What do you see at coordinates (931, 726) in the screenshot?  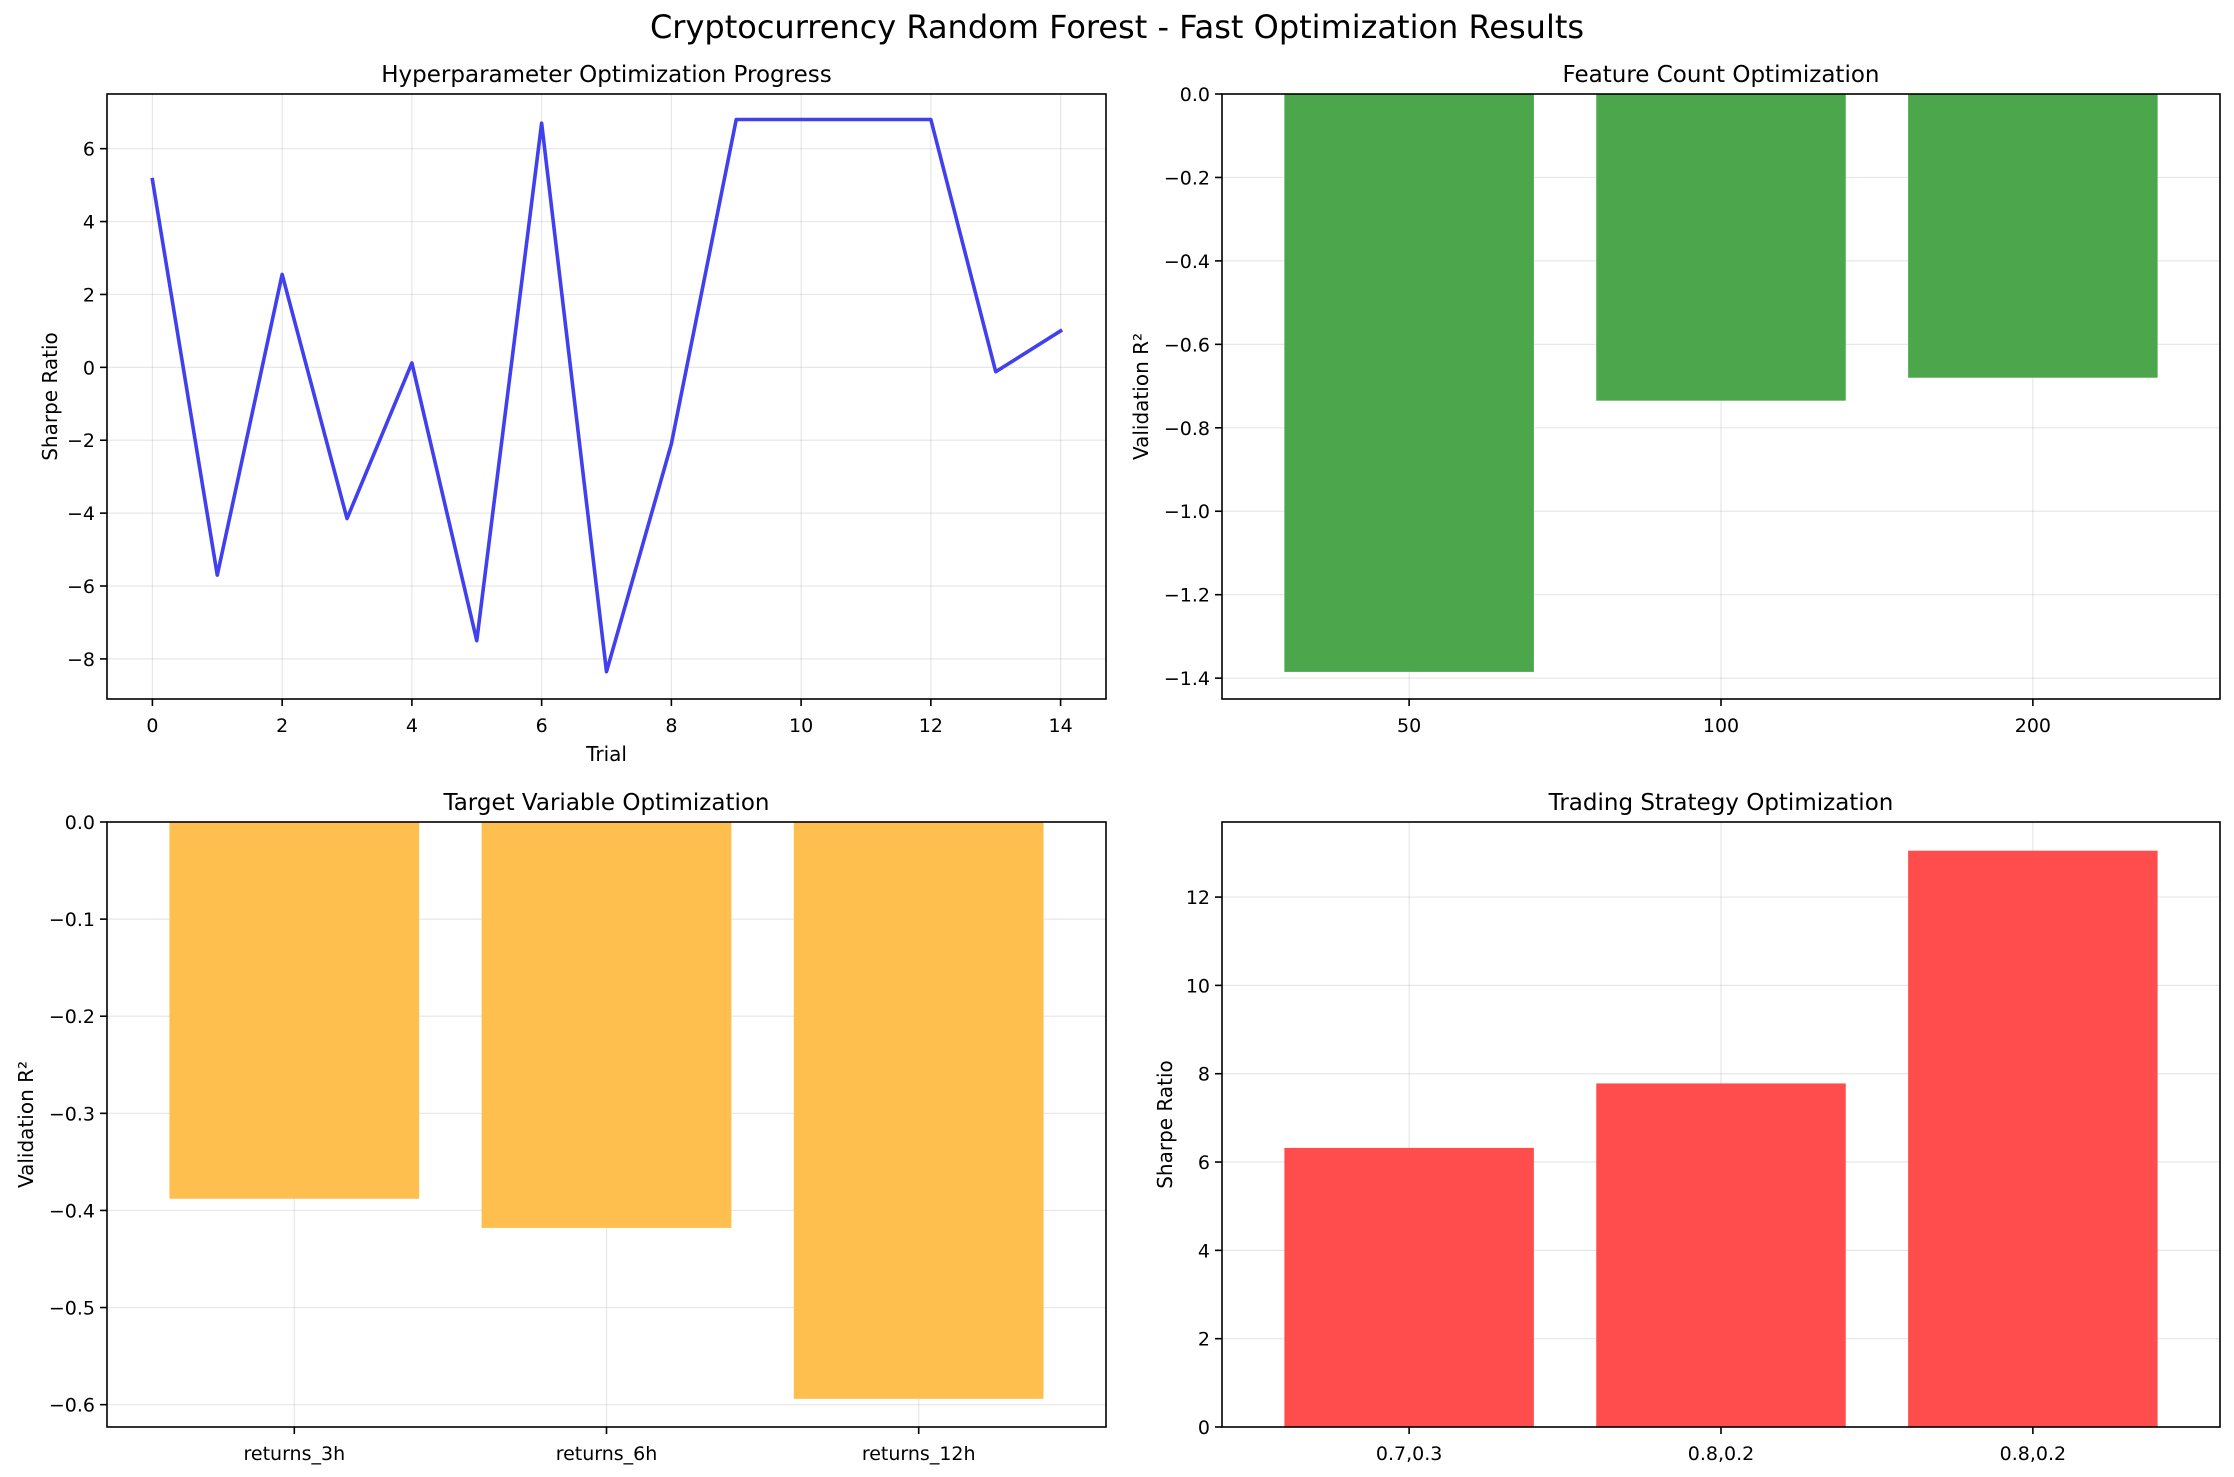 I see `x-tick-label: 12` at bounding box center [931, 726].